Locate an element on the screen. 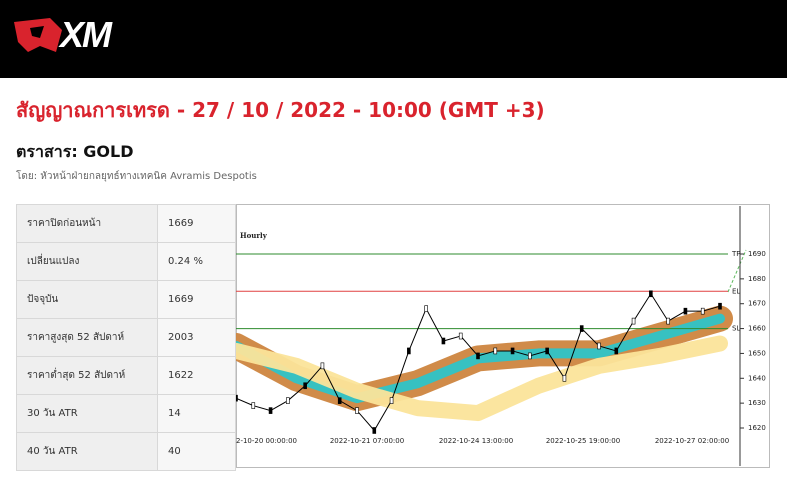 This screenshot has height=483, width=787. logo-mark is located at coordinates (38, 35).